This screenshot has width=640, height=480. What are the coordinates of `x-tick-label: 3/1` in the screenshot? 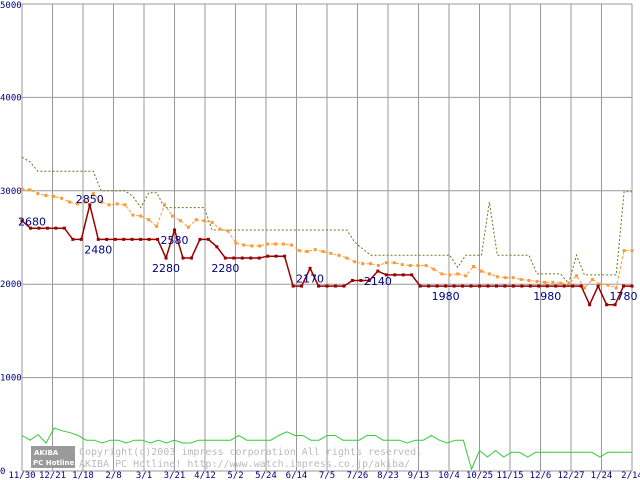 It's located at (144, 475).